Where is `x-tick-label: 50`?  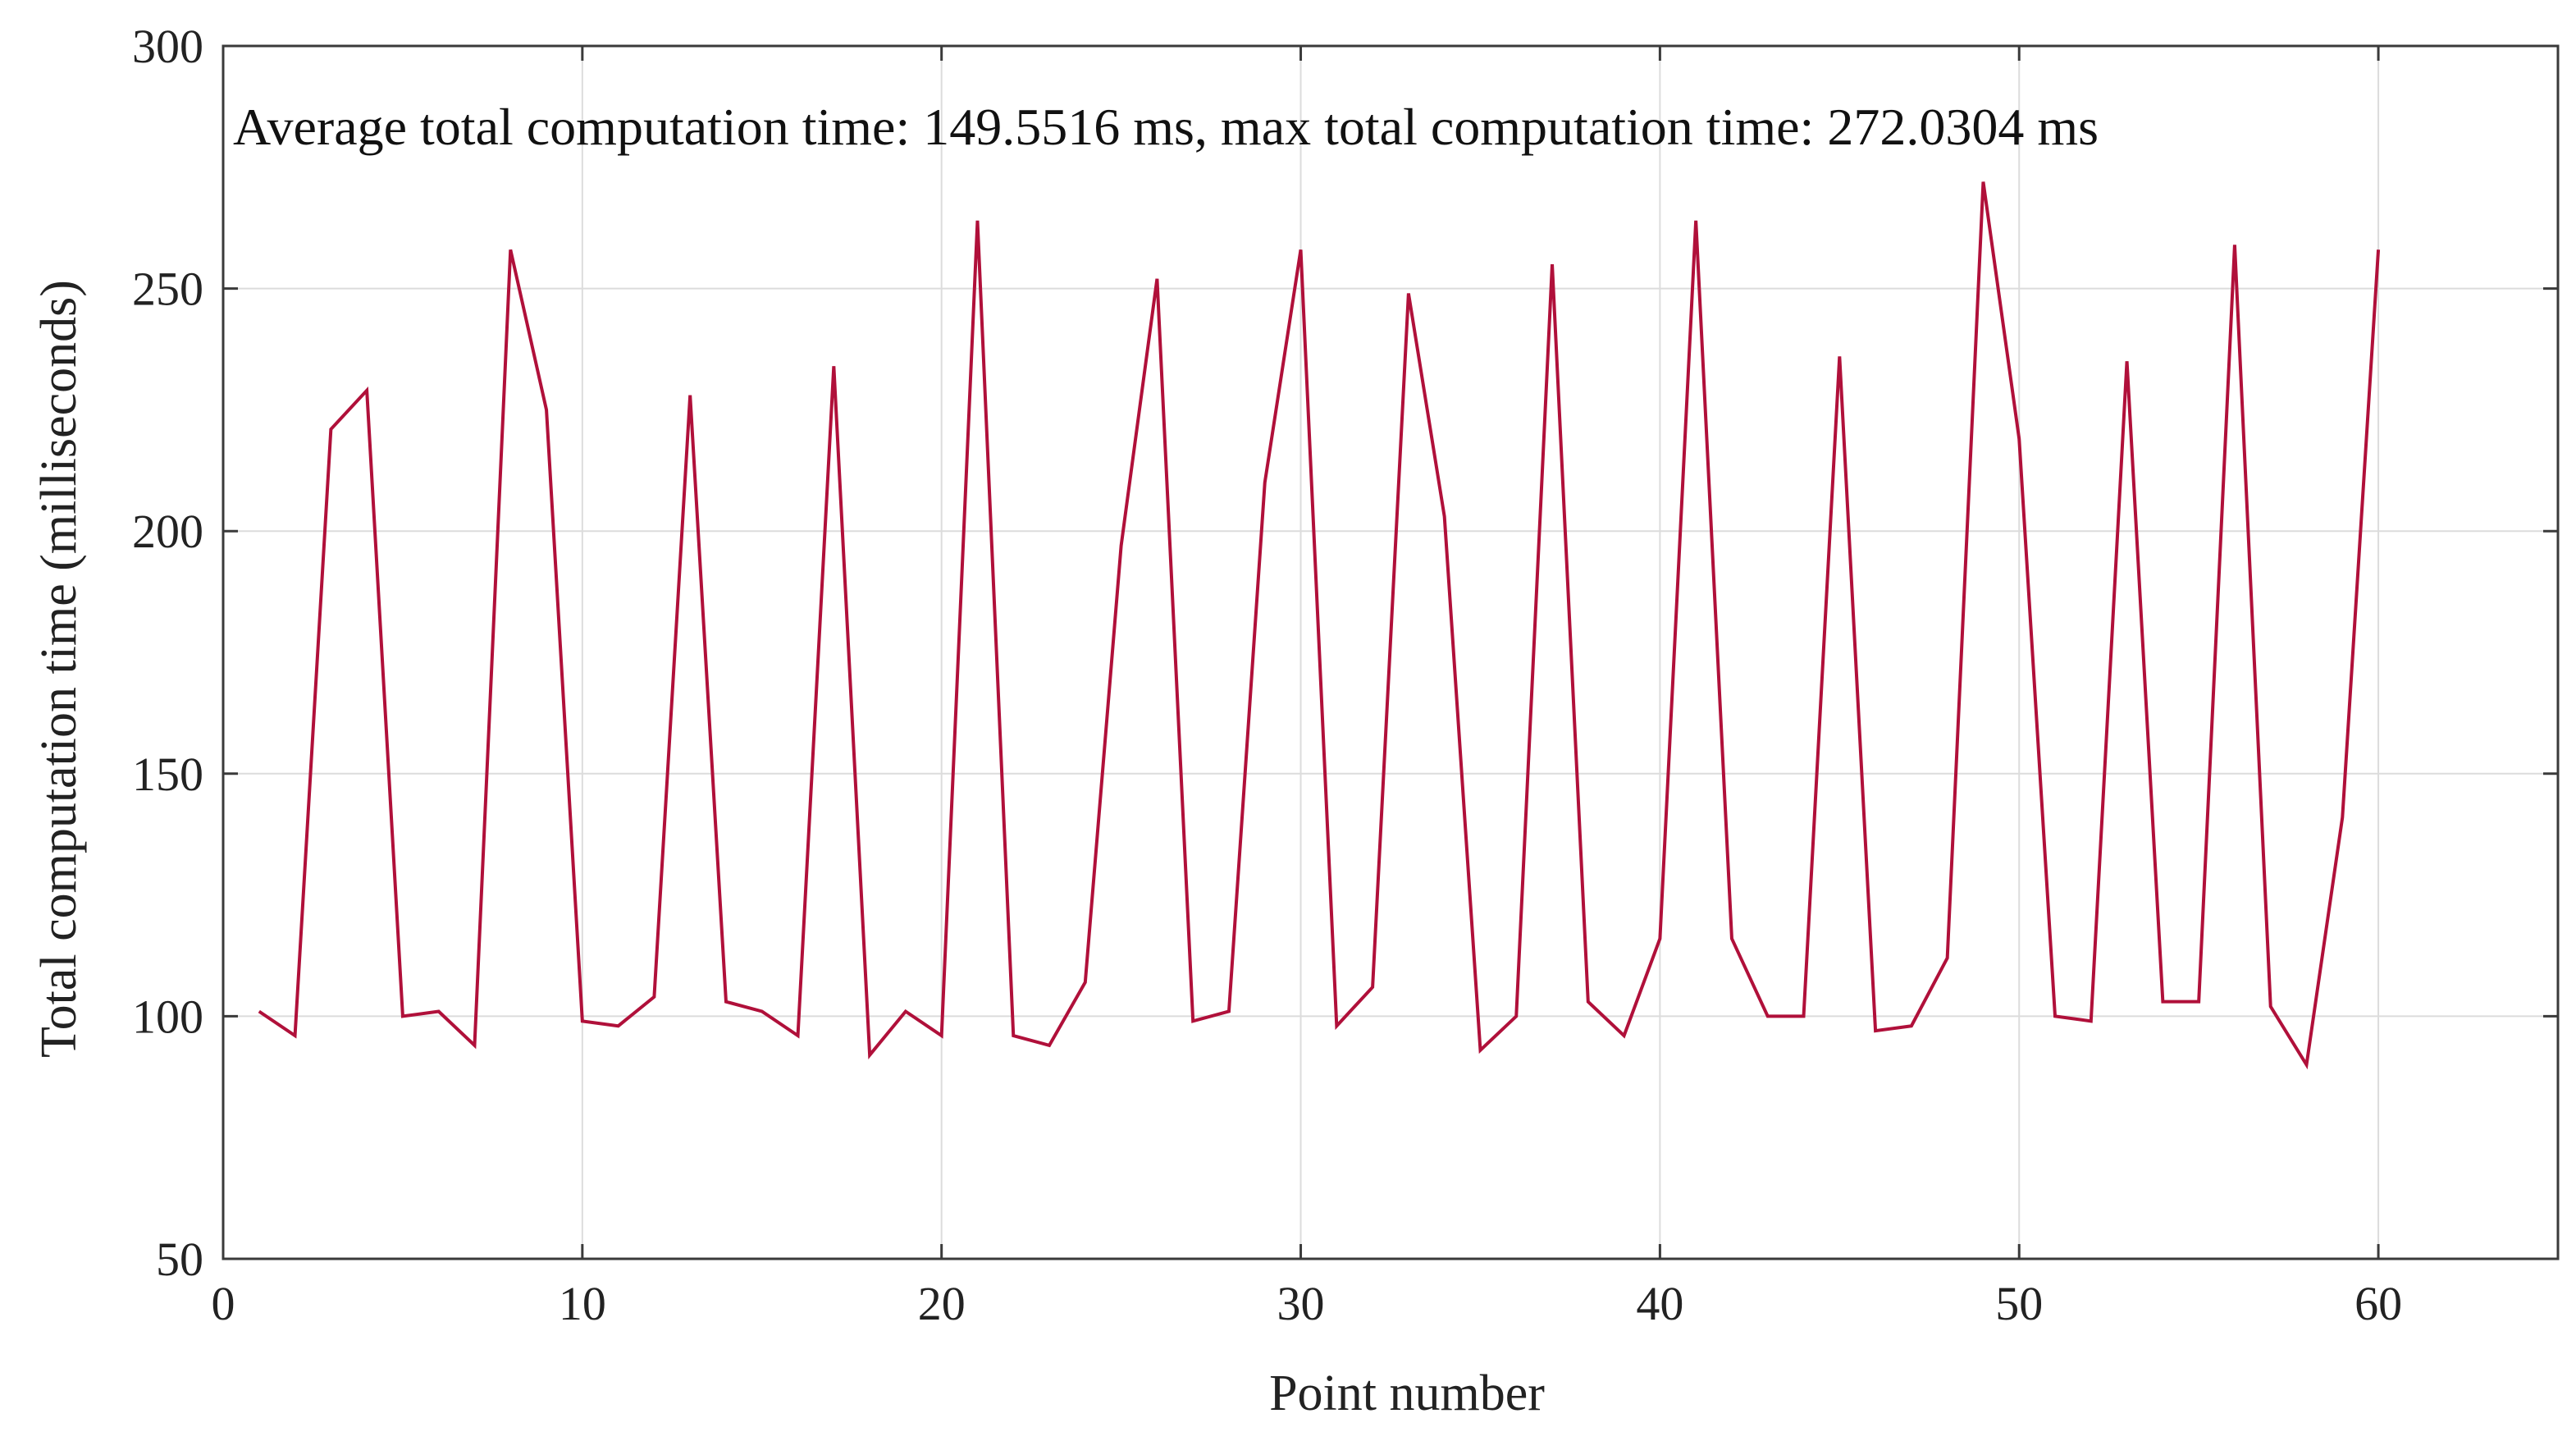 x-tick-label: 50 is located at coordinates (2019, 1303).